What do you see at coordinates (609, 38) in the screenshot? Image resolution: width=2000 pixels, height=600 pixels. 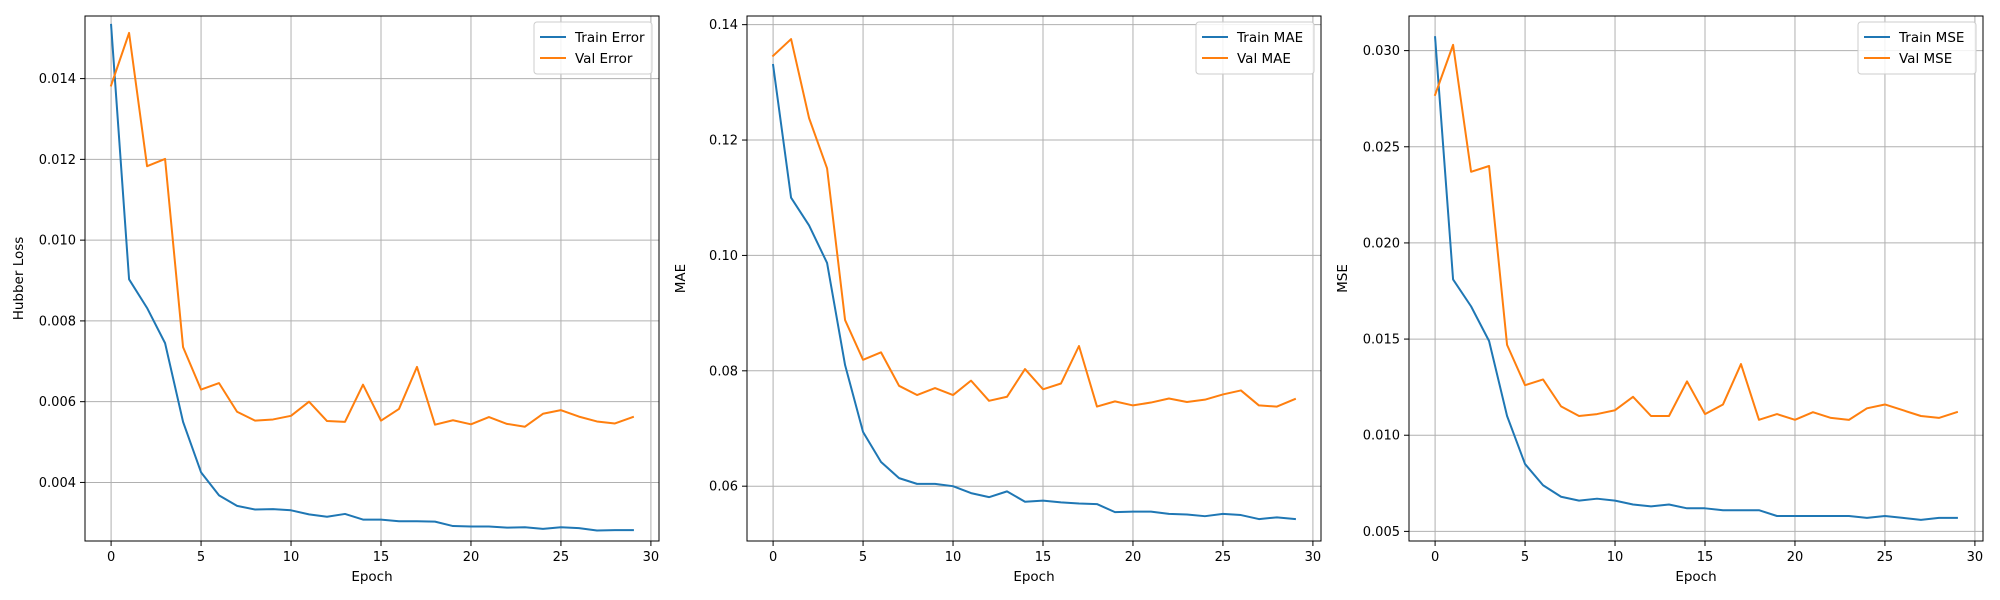 I see `legend-entry: Train Error` at bounding box center [609, 38].